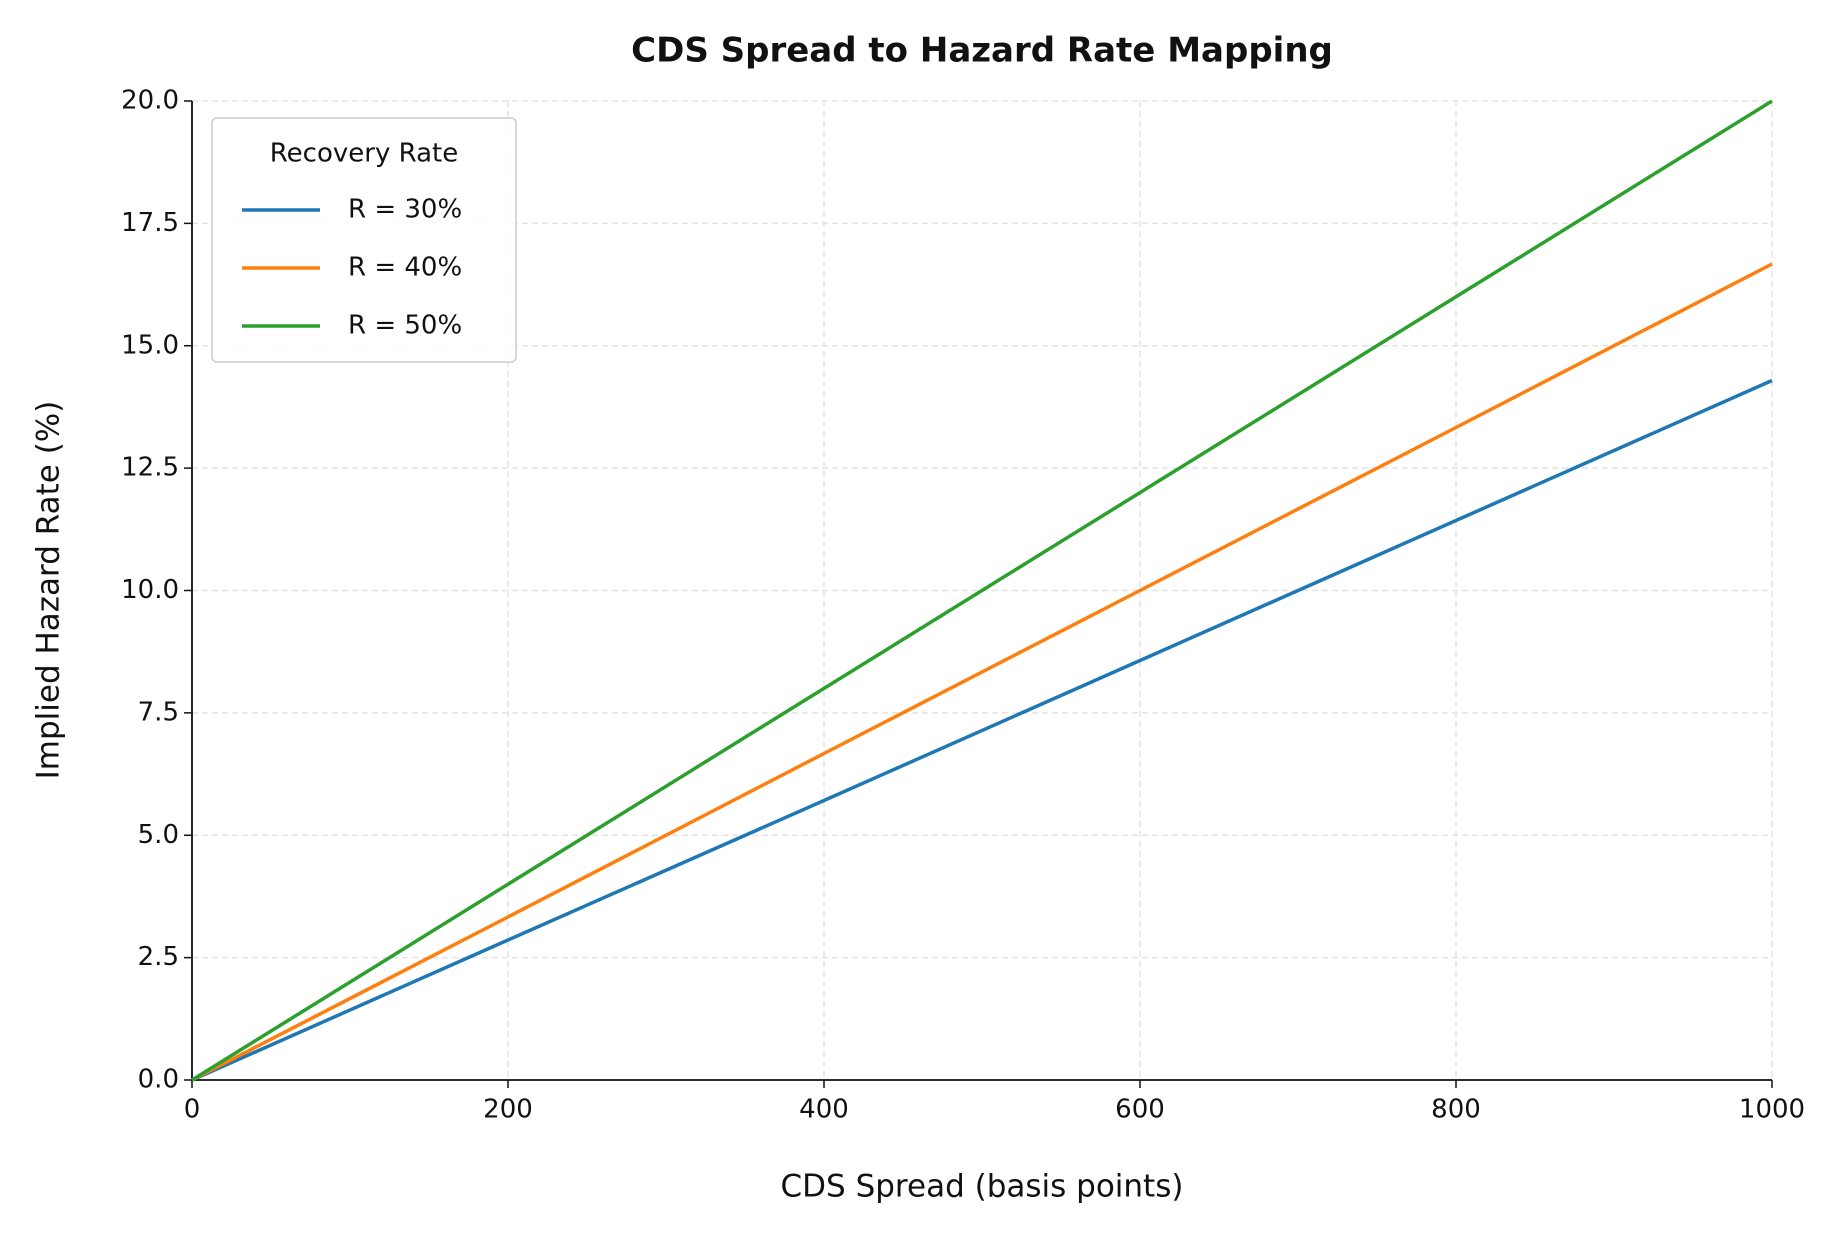 The height and width of the screenshot is (1234, 1834). I want to click on x-tick-label: 400, so click(824, 1110).